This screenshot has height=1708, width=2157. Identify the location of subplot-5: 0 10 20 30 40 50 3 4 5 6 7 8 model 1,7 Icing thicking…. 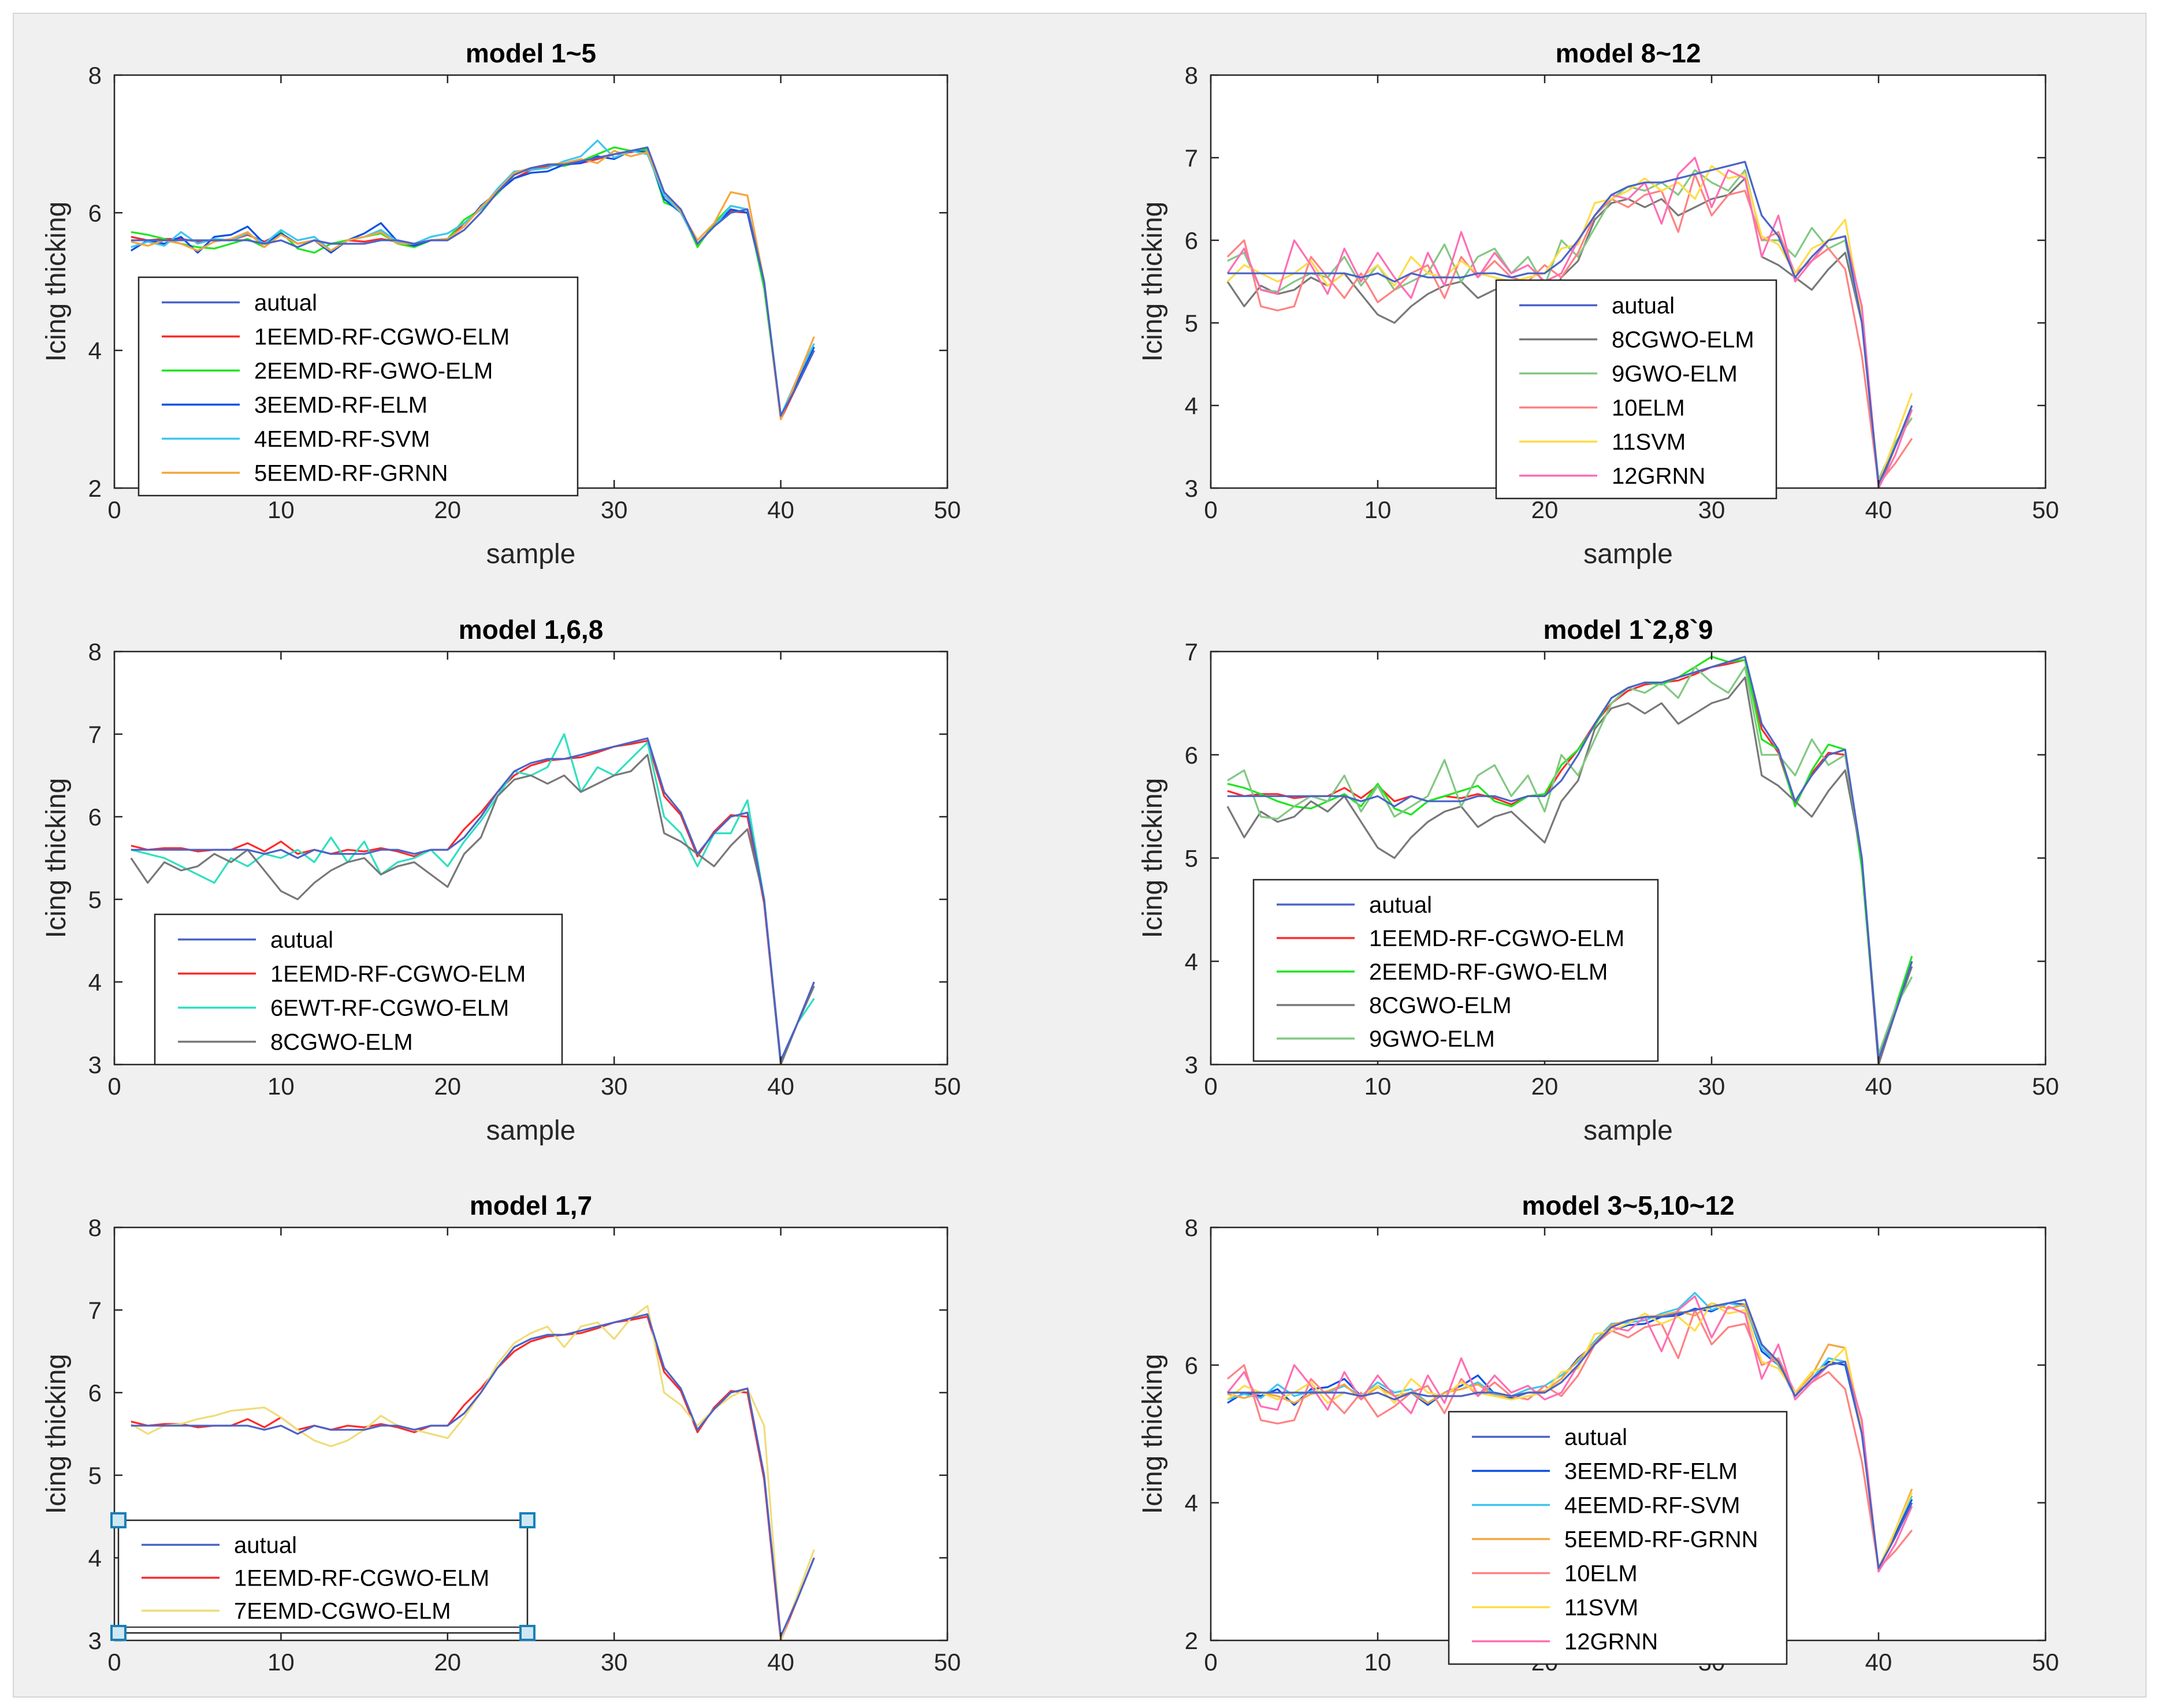
(501, 1433).